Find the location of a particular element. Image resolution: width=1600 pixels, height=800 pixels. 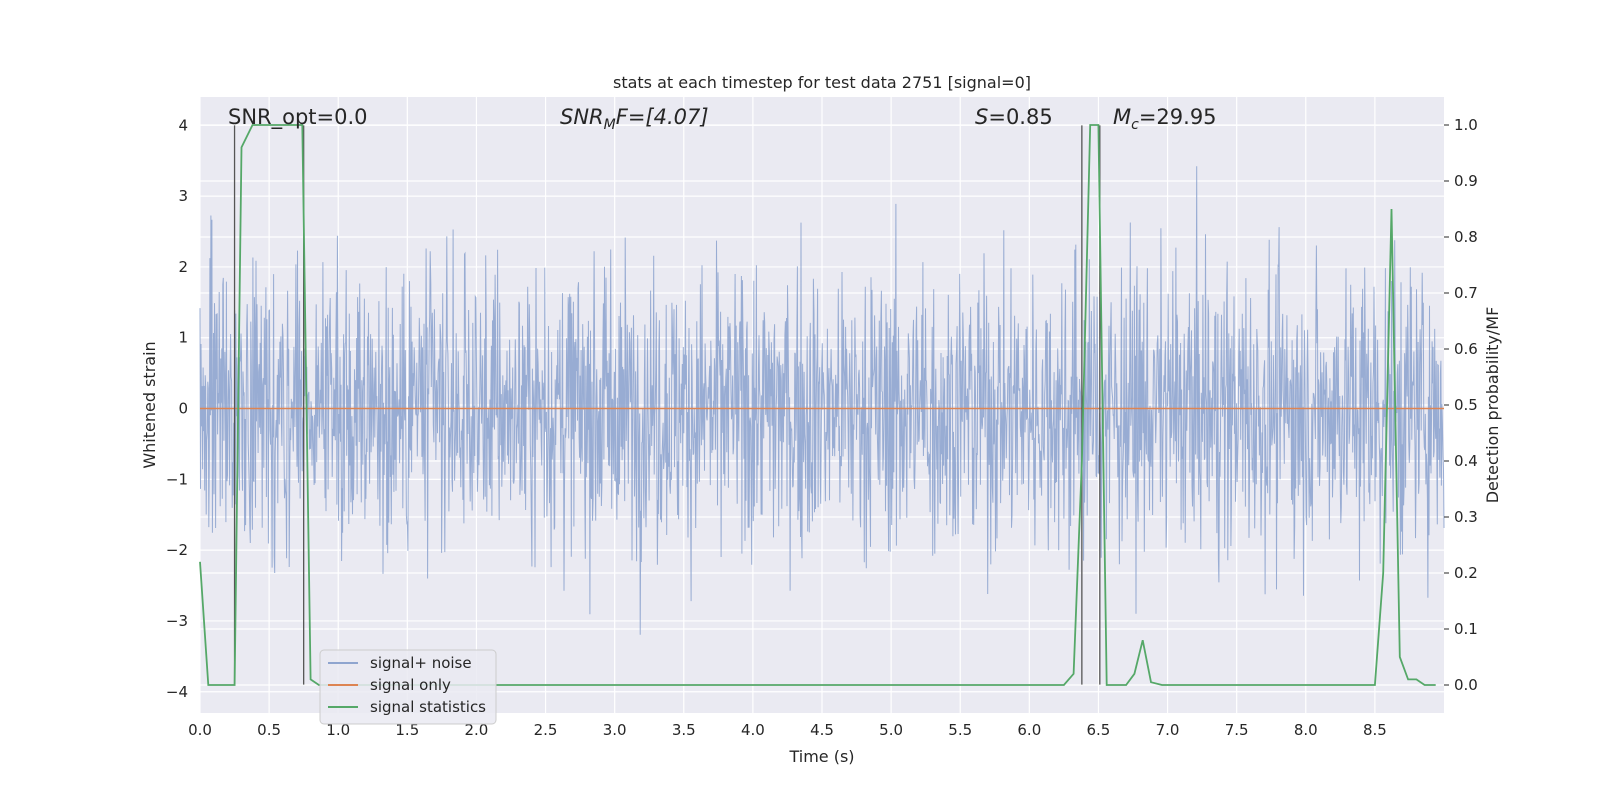

y2-tick-label: 0.8 is located at coordinates (1466, 237).